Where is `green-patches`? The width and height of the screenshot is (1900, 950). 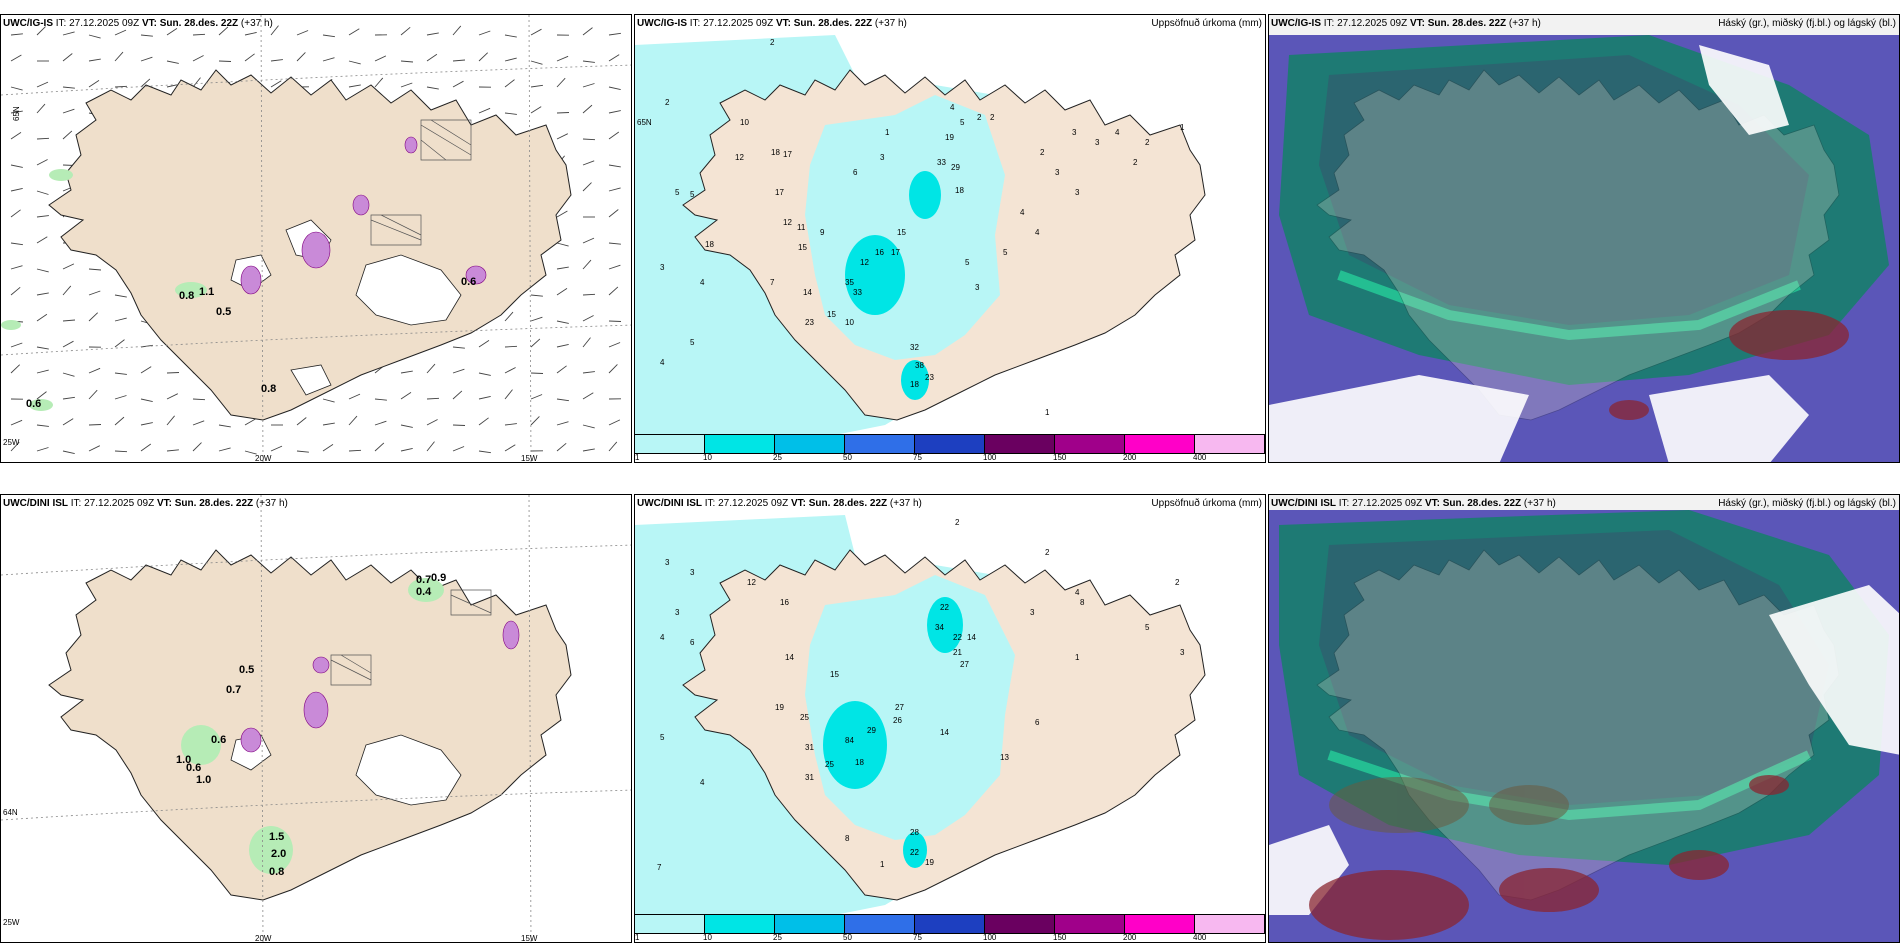 green-patches is located at coordinates (104, 290).